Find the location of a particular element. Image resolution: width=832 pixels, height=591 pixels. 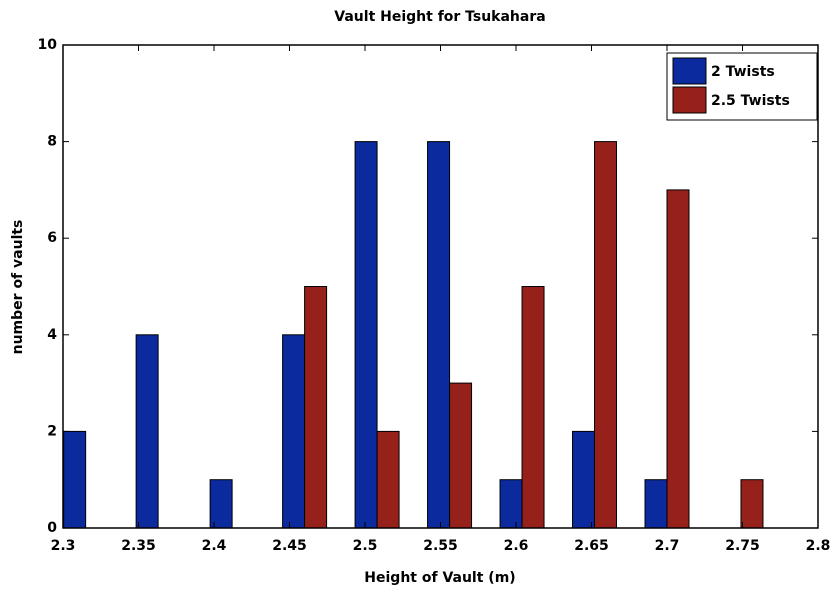

x-tick-label: 2.55 is located at coordinates (440, 546).